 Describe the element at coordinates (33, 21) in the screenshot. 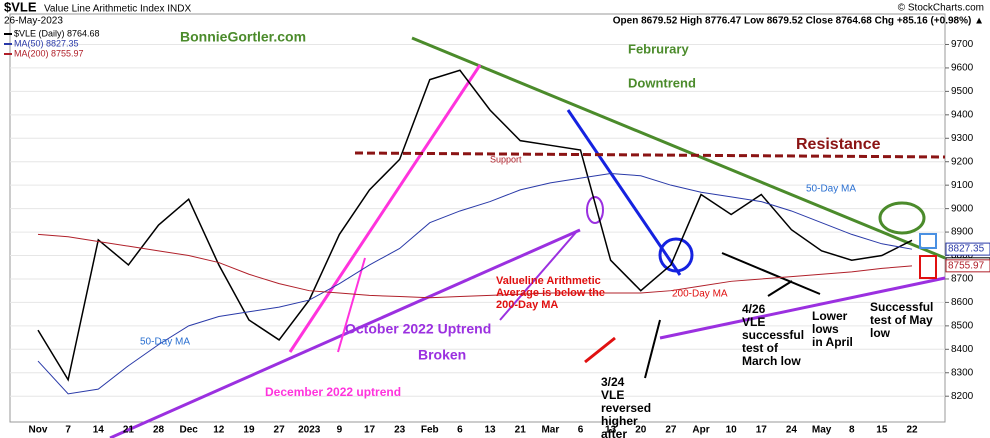

I see `chart-date: 26-May-2023` at that location.